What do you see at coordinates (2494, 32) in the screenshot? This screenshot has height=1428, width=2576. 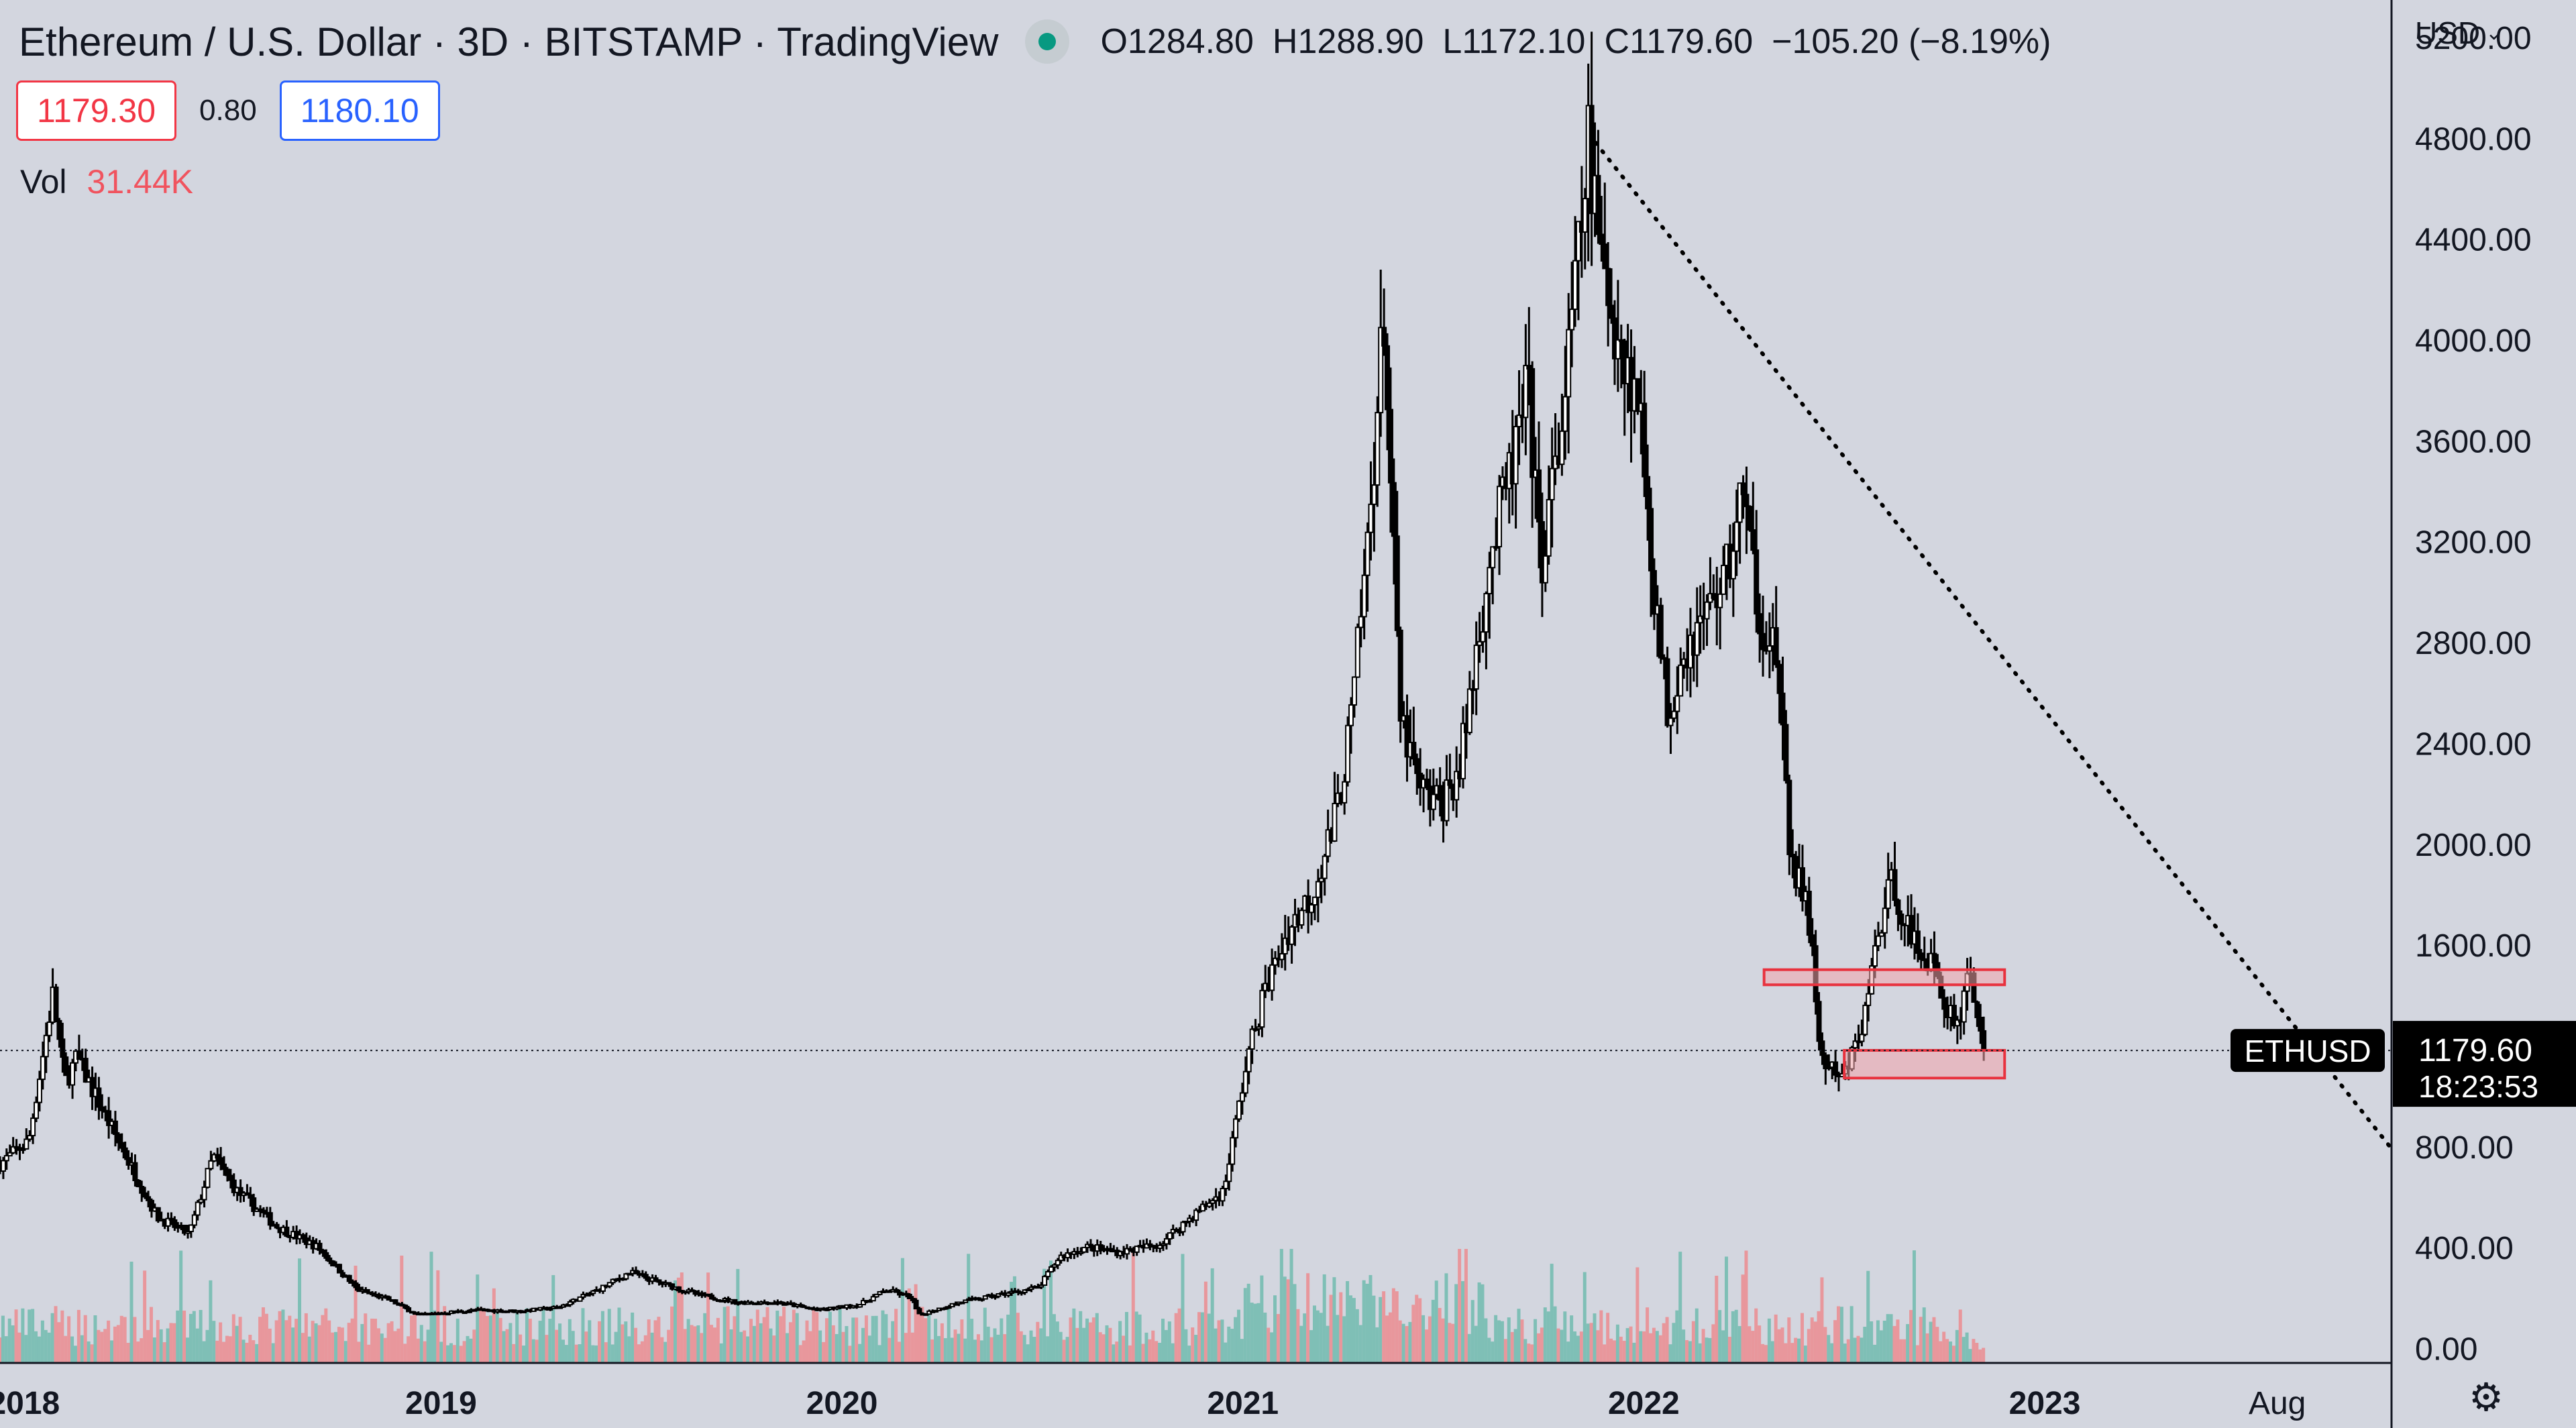 I see `chevron-down-icon: ⌄` at bounding box center [2494, 32].